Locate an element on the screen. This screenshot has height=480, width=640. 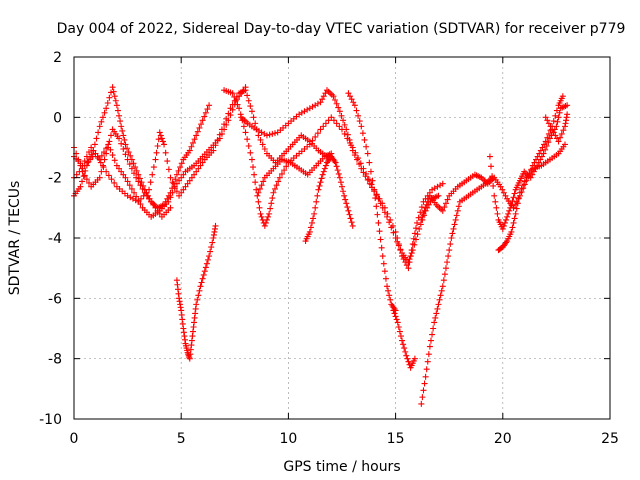
series-sat-c is located at coordinates (200, 146).